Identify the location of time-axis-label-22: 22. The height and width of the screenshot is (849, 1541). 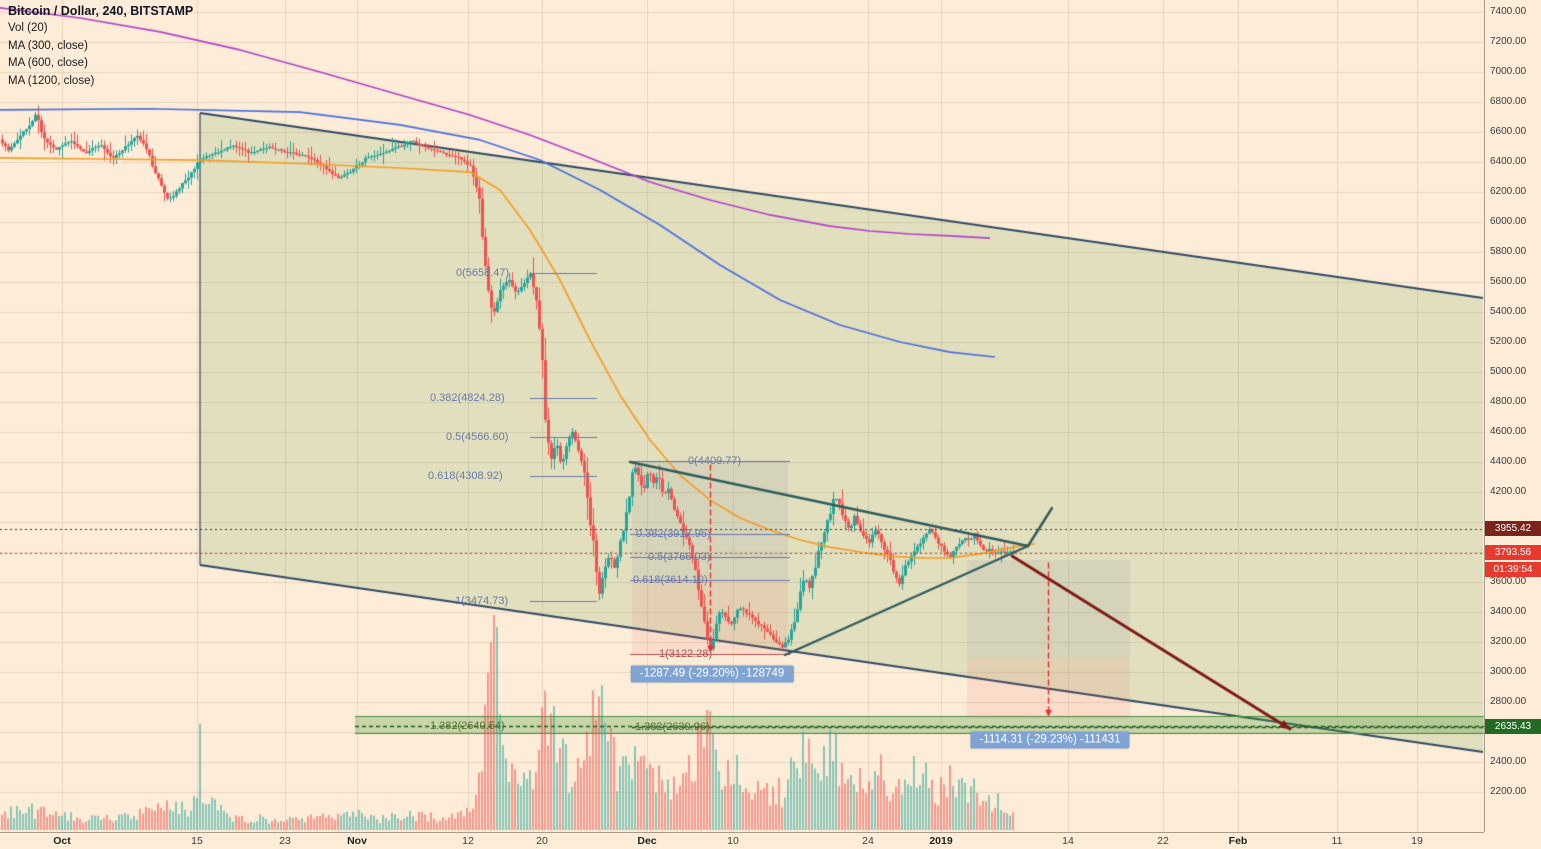
(1163, 841).